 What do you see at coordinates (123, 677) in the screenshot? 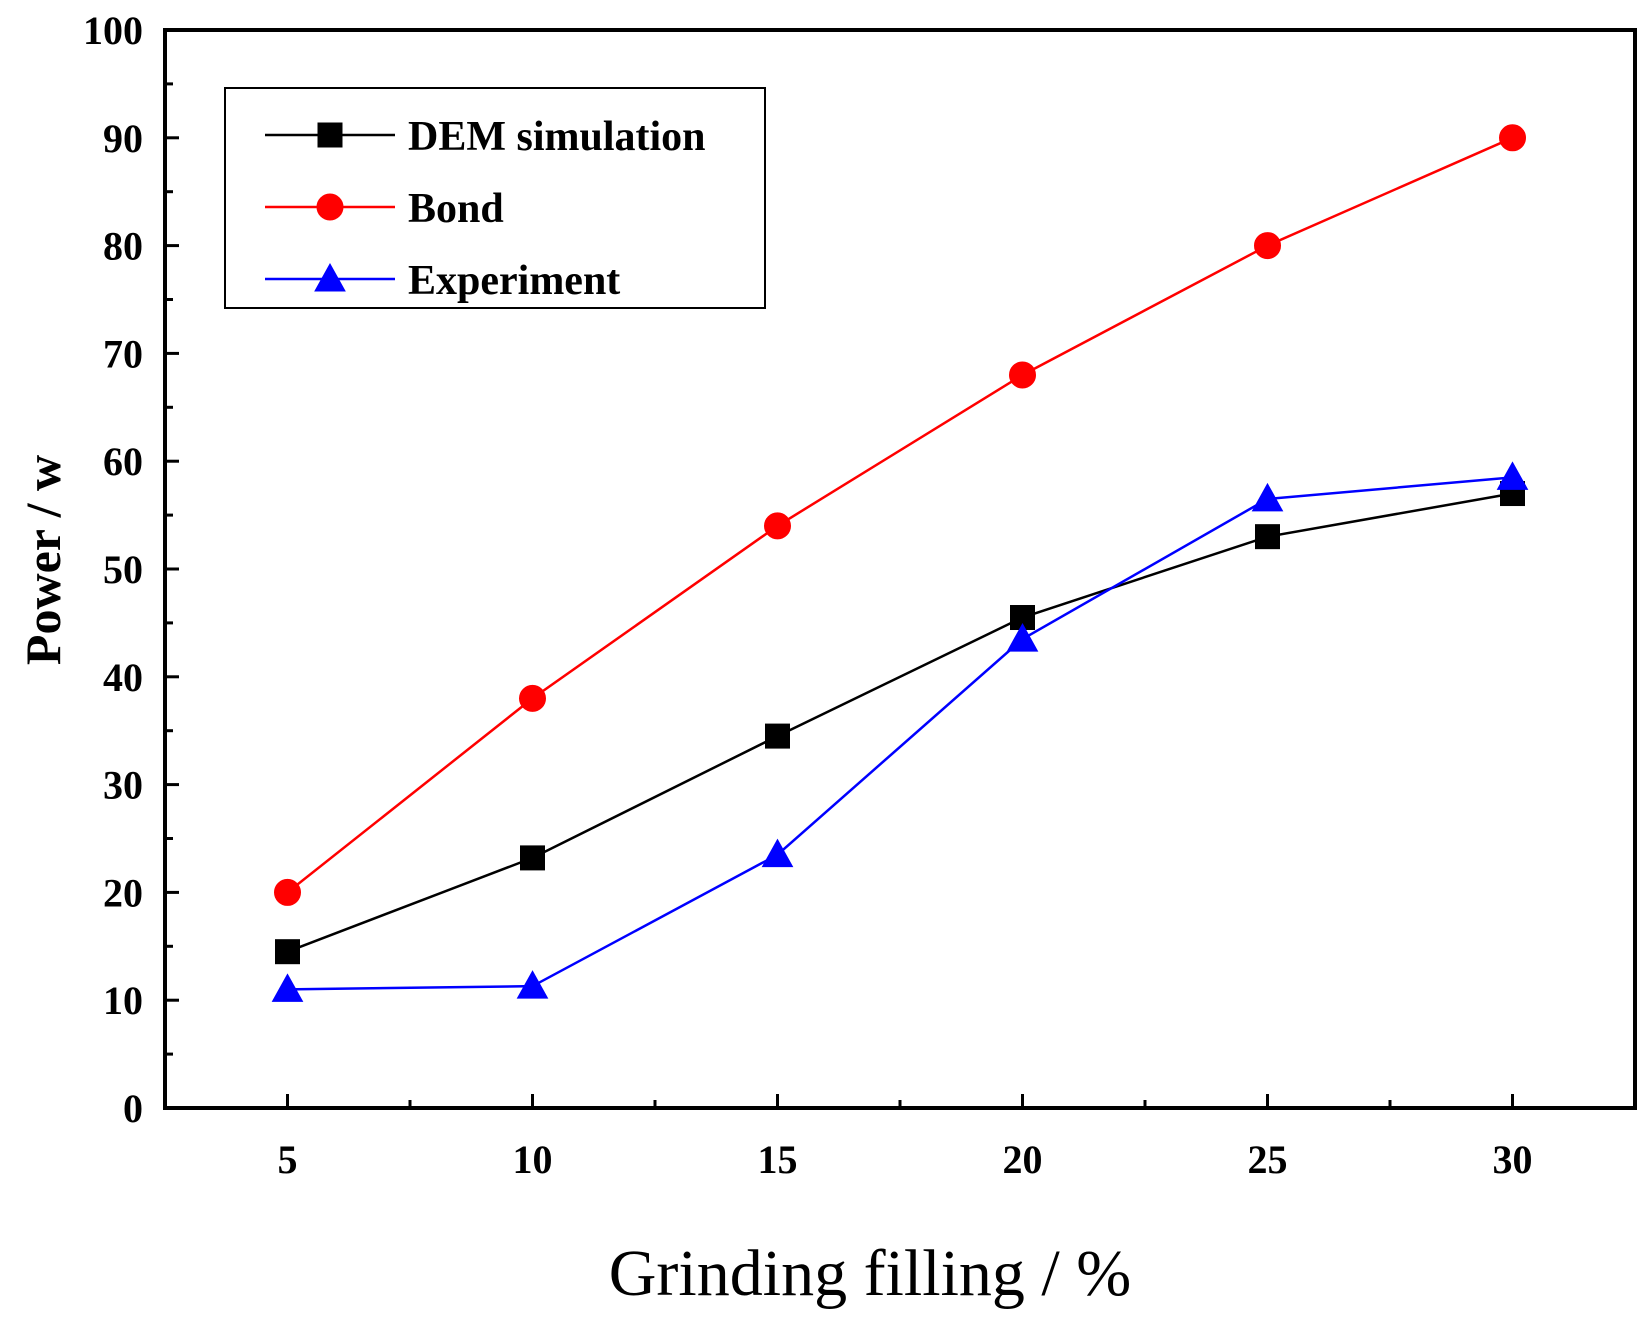
I see `y-tick-label: 40` at bounding box center [123, 677].